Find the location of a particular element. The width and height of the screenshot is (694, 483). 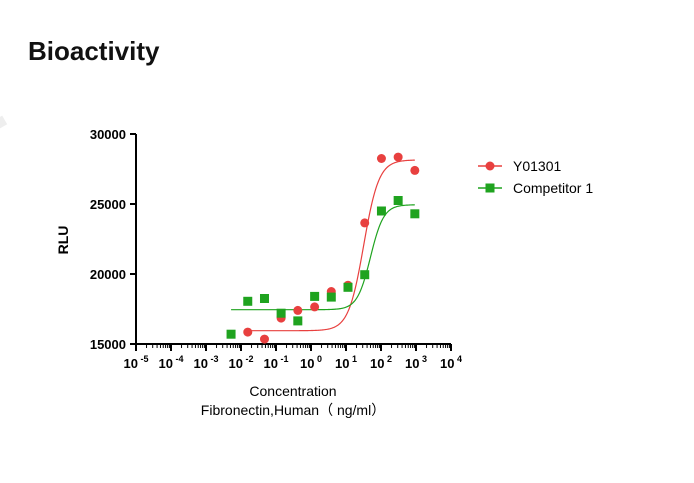

x-tick-label: 10 -4 is located at coordinates (171, 362).